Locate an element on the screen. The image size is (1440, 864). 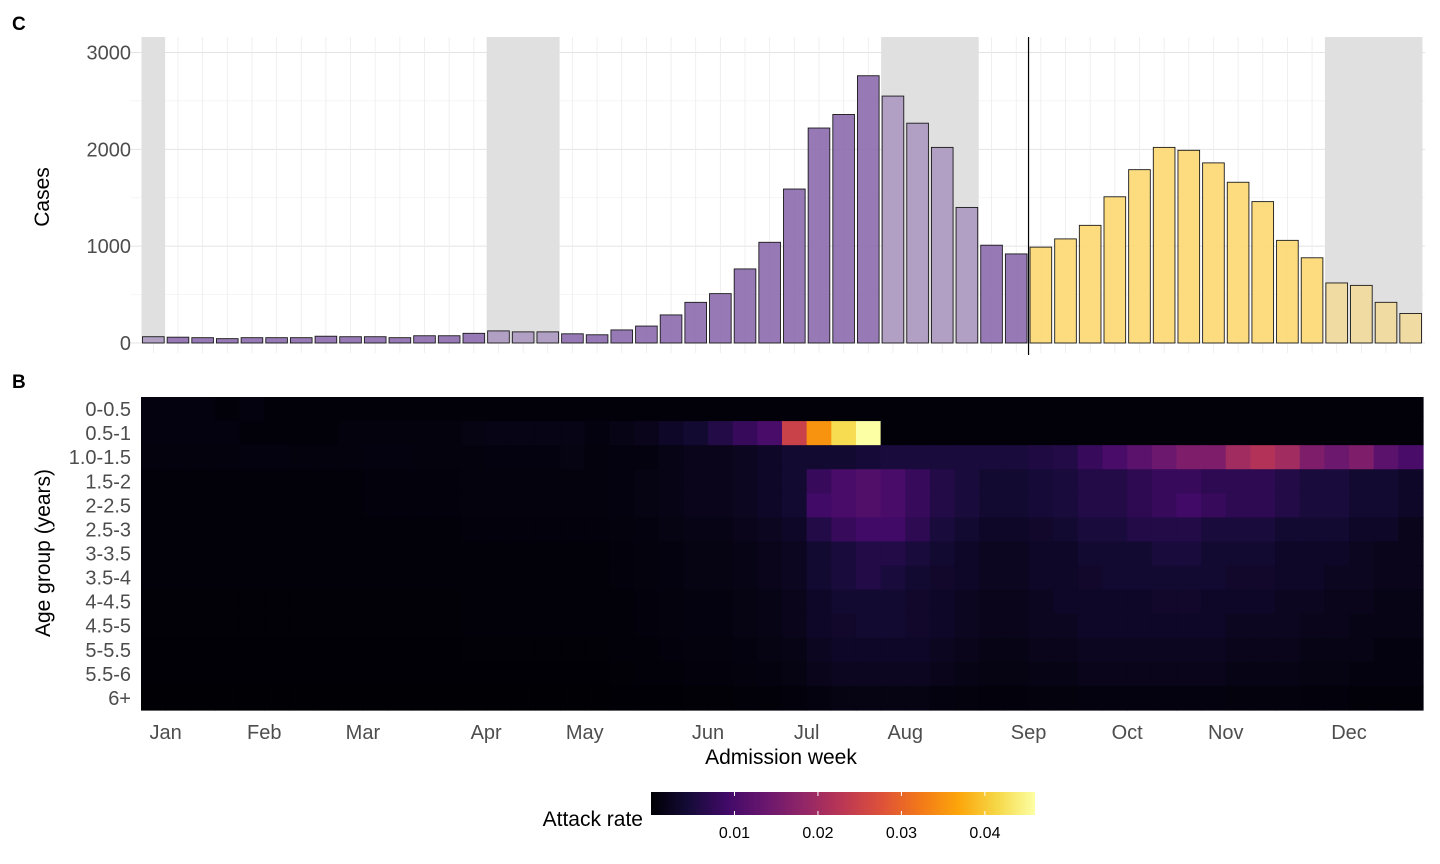
cases-y-tick: 1000 is located at coordinates (109, 247).